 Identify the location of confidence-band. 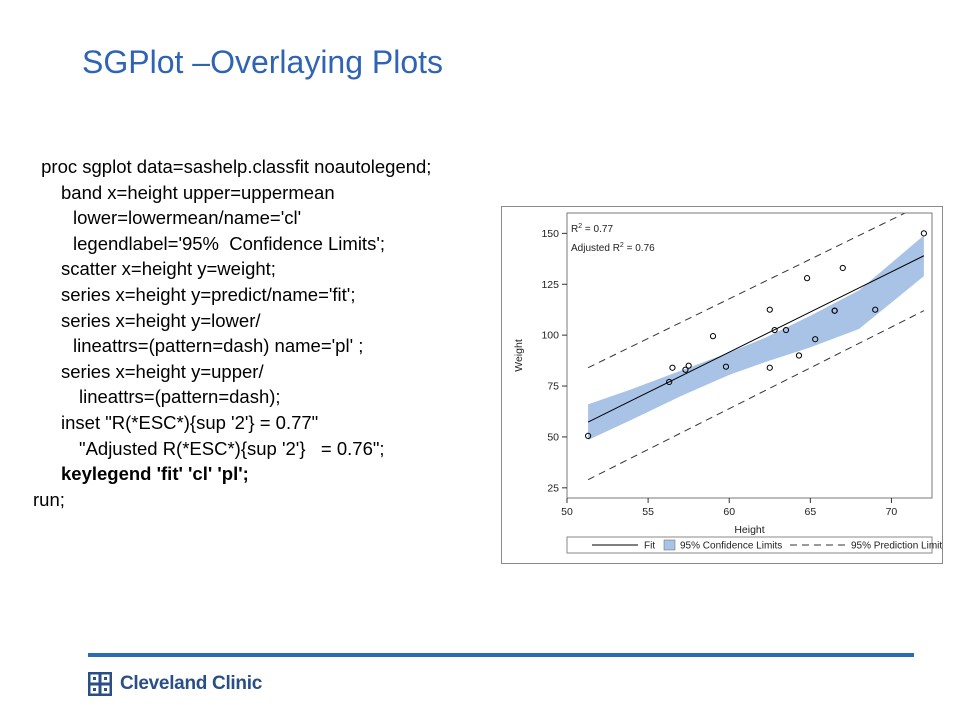
(756, 337).